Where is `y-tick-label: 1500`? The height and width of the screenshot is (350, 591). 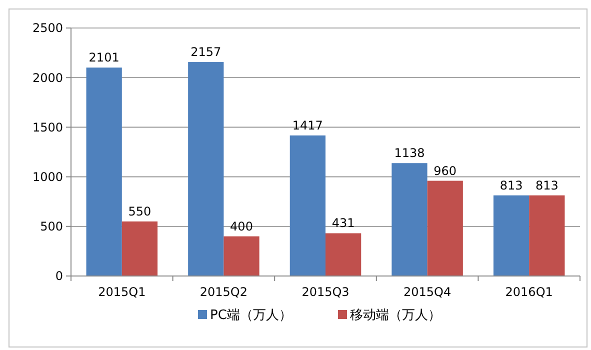 y-tick-label: 1500 is located at coordinates (47, 127).